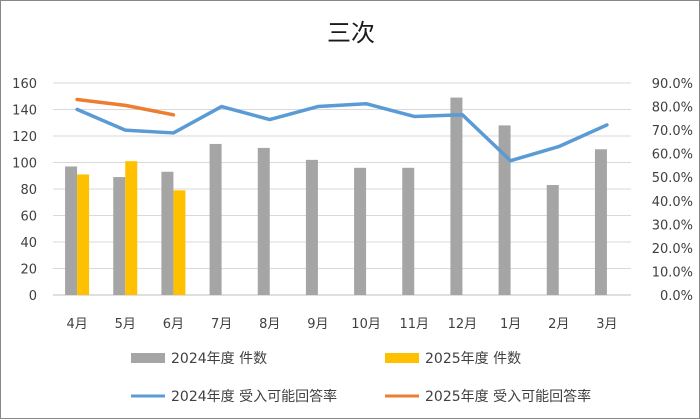  I want to click on y-tick-label: 80, so click(28, 190).